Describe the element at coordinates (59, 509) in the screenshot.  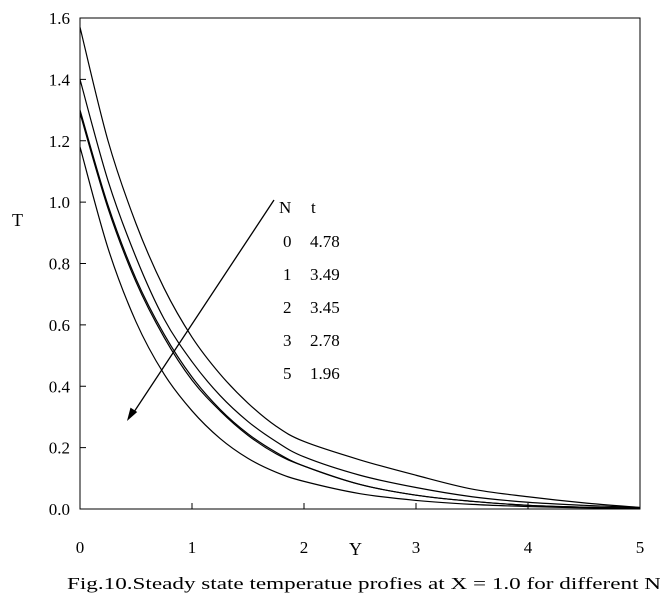
I see `y-tick-label: 0.0` at that location.